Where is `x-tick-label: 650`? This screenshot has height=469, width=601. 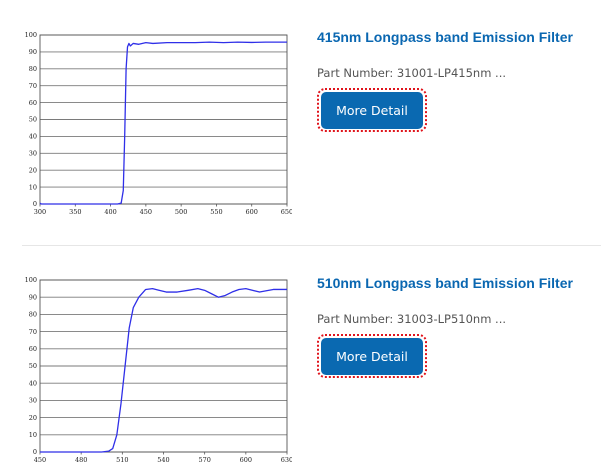
x-tick-label: 650 is located at coordinates (286, 212).